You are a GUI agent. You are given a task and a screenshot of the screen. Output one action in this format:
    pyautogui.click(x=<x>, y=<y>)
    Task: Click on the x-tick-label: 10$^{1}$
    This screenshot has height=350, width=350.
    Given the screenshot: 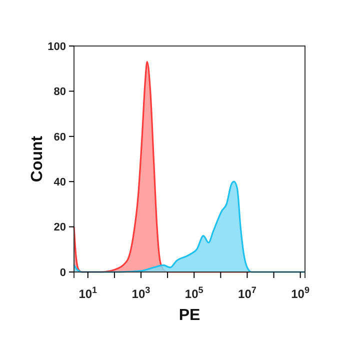 What is the action you would take?
    pyautogui.click(x=88, y=293)
    